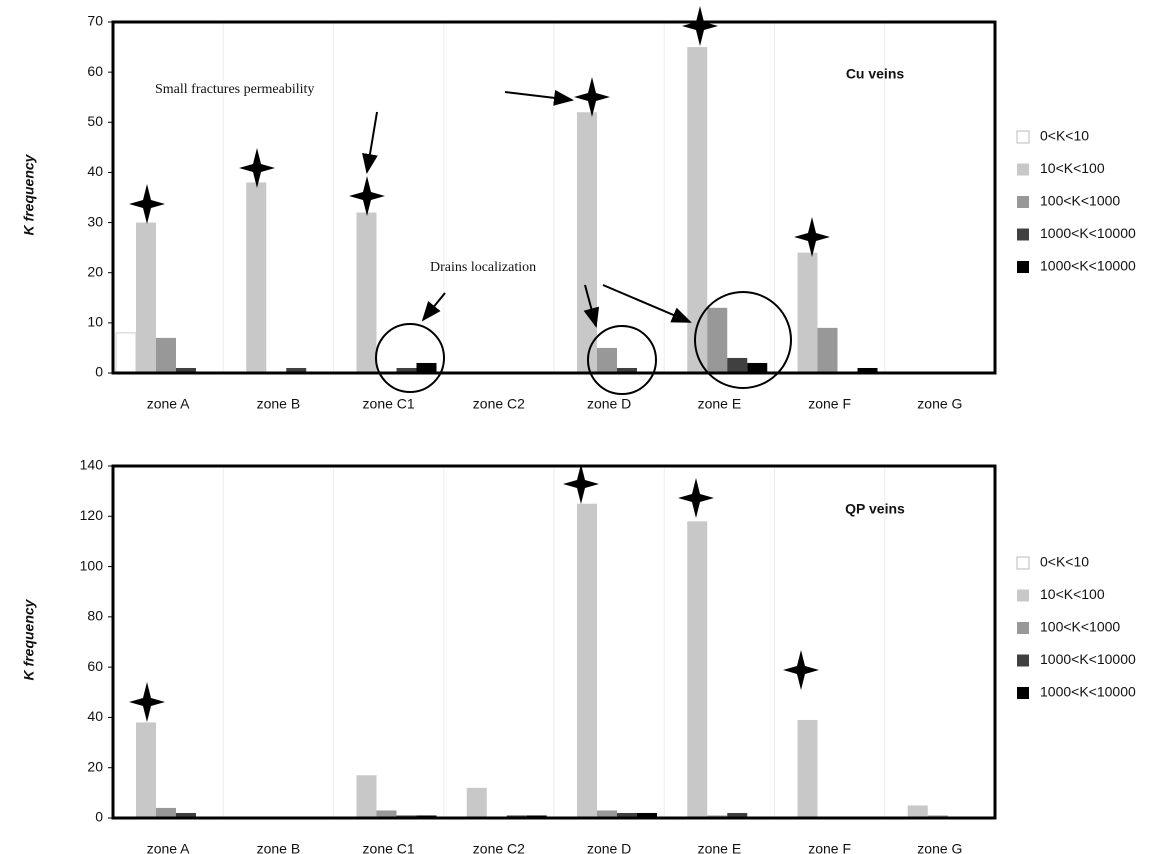 The height and width of the screenshot is (854, 1173). Describe the element at coordinates (95, 766) in the screenshot. I see `y-tick-label: 20` at that location.